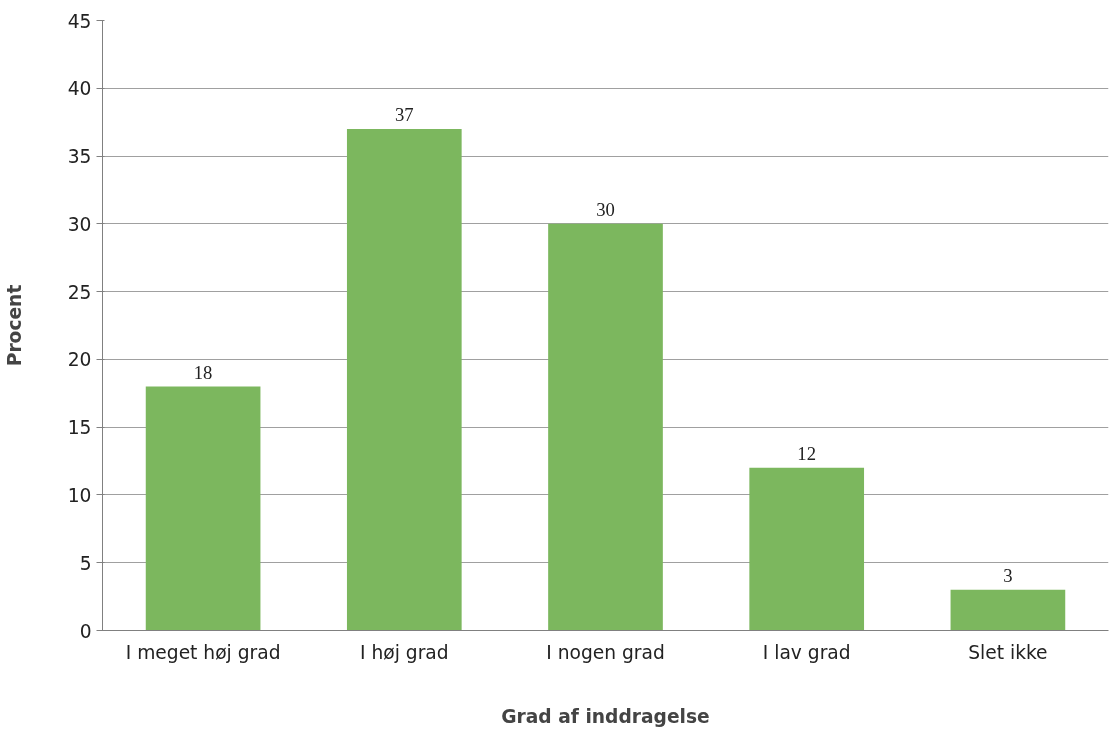 Image resolution: width=1112 pixels, height=729 pixels. I want to click on x-tick-label: I lav grad, so click(806, 652).